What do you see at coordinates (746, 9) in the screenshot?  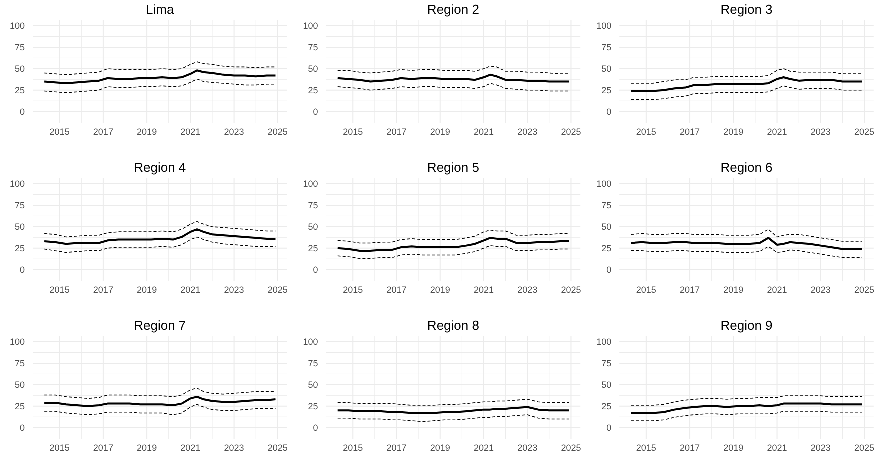 I see `chart-title: Region 3` at bounding box center [746, 9].